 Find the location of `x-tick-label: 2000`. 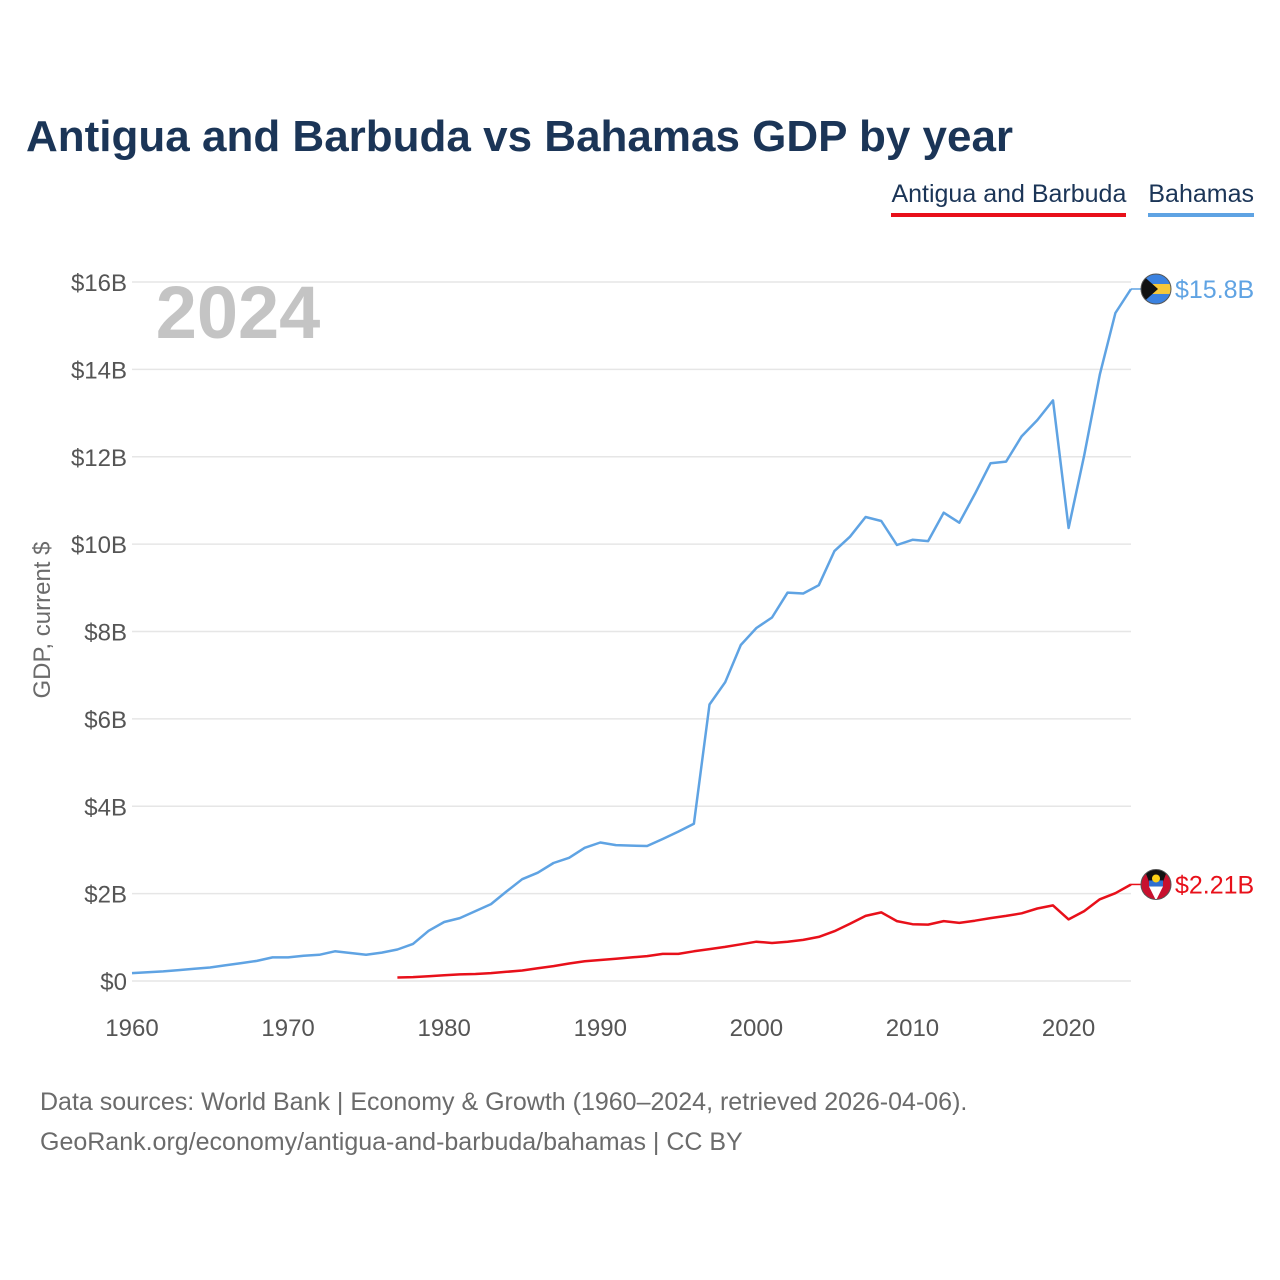

x-tick-label: 2000 is located at coordinates (756, 1028).